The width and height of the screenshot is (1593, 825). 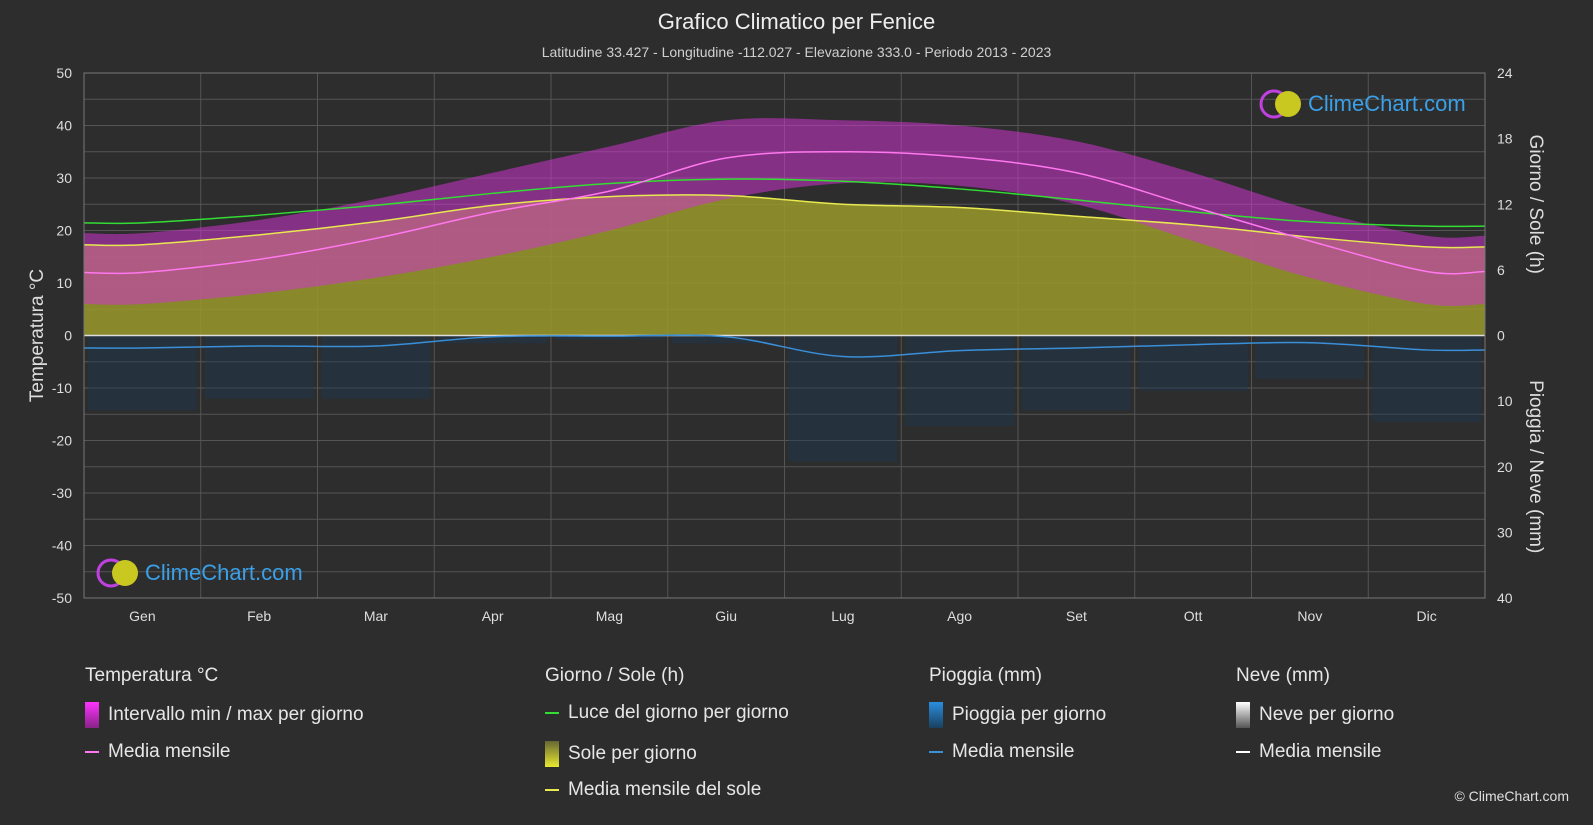 I want to click on legend-sun-header: Giorno / Sole (h), so click(x=615, y=675).